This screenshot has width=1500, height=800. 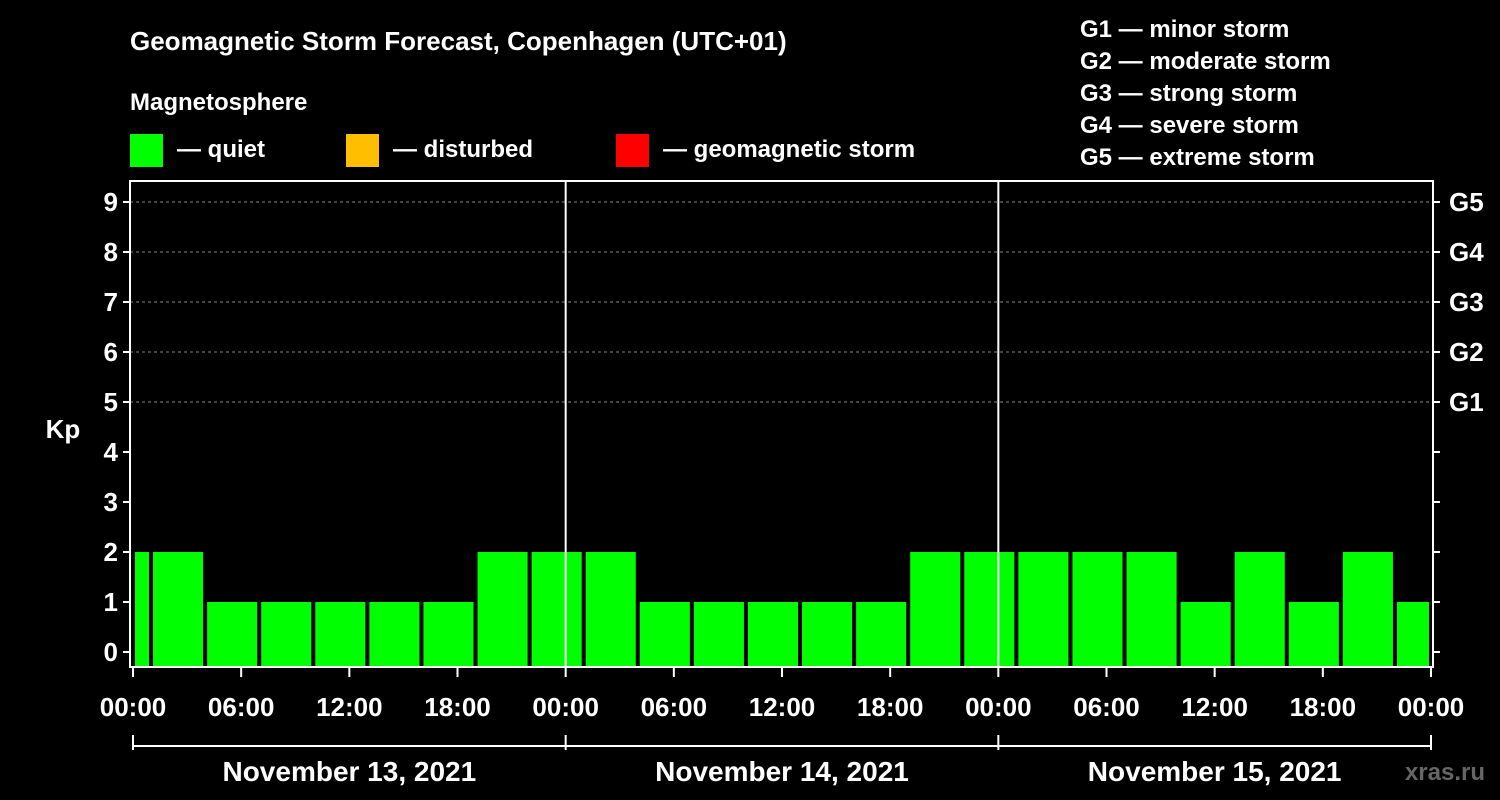 I want to click on storm-level-label-G5: G5, so click(x=1466, y=202).